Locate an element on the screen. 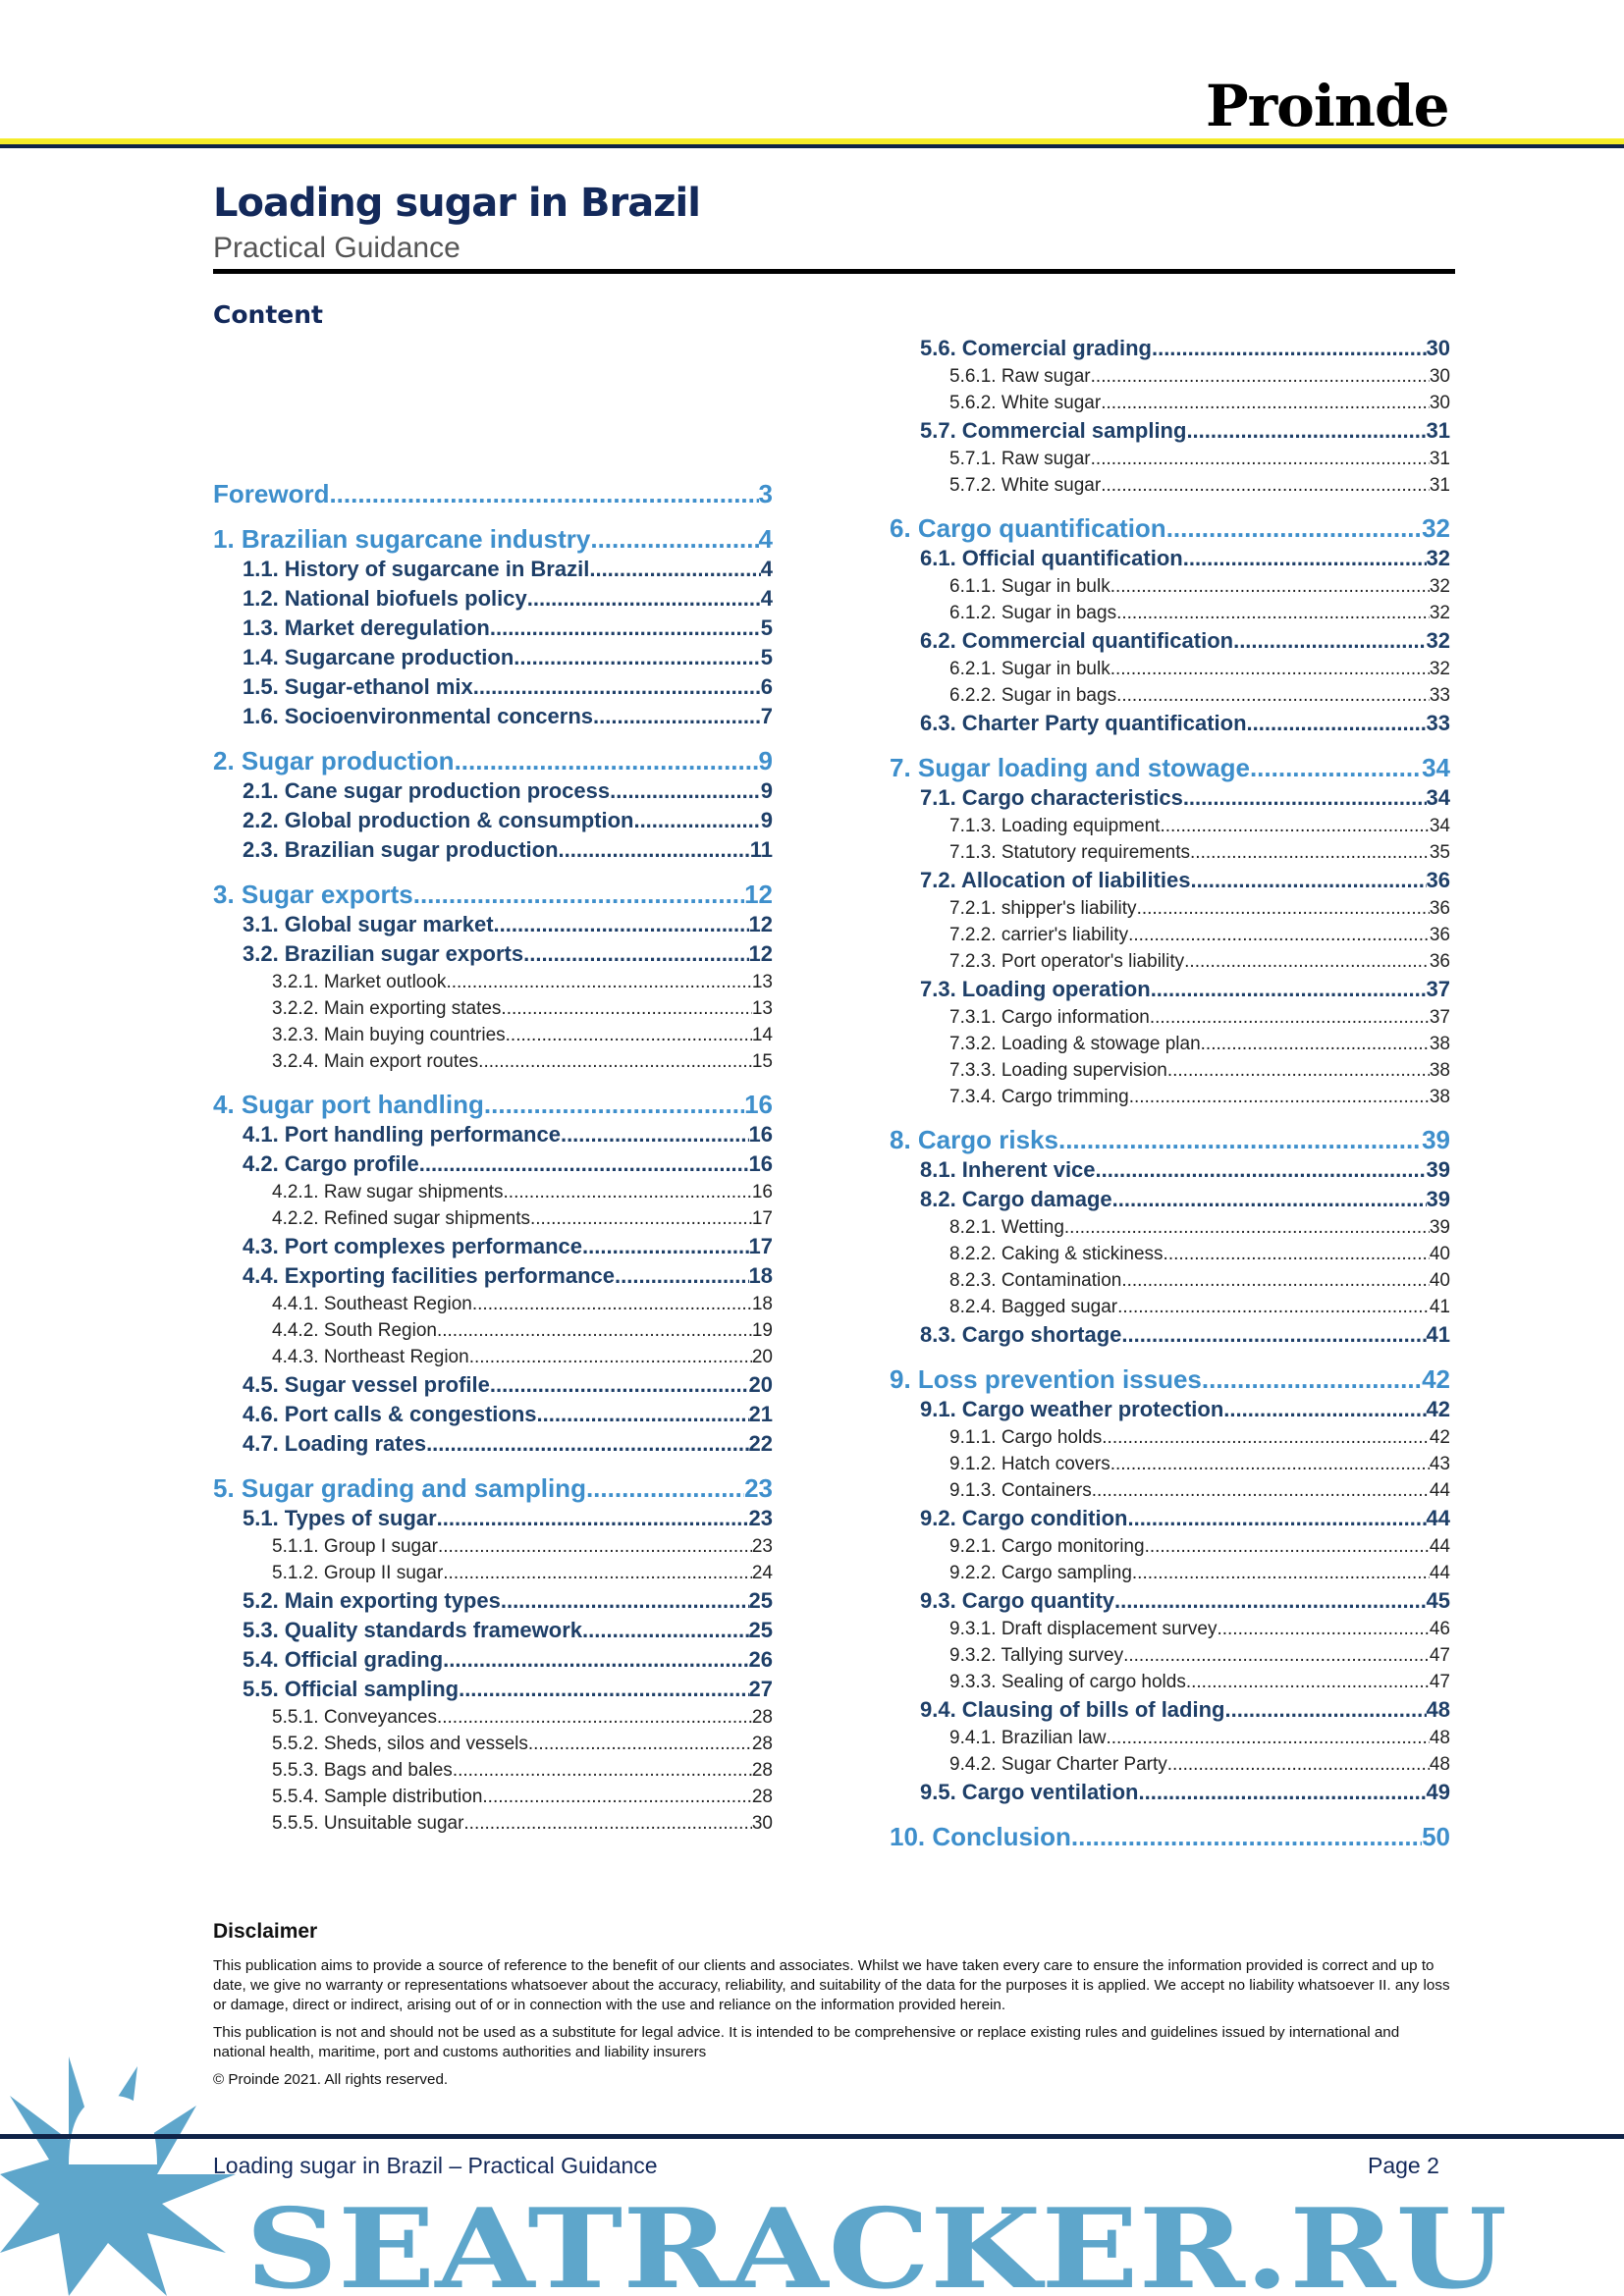  toc-entry: 4.4.3. Northeast Region 20 is located at coordinates (493, 1357).